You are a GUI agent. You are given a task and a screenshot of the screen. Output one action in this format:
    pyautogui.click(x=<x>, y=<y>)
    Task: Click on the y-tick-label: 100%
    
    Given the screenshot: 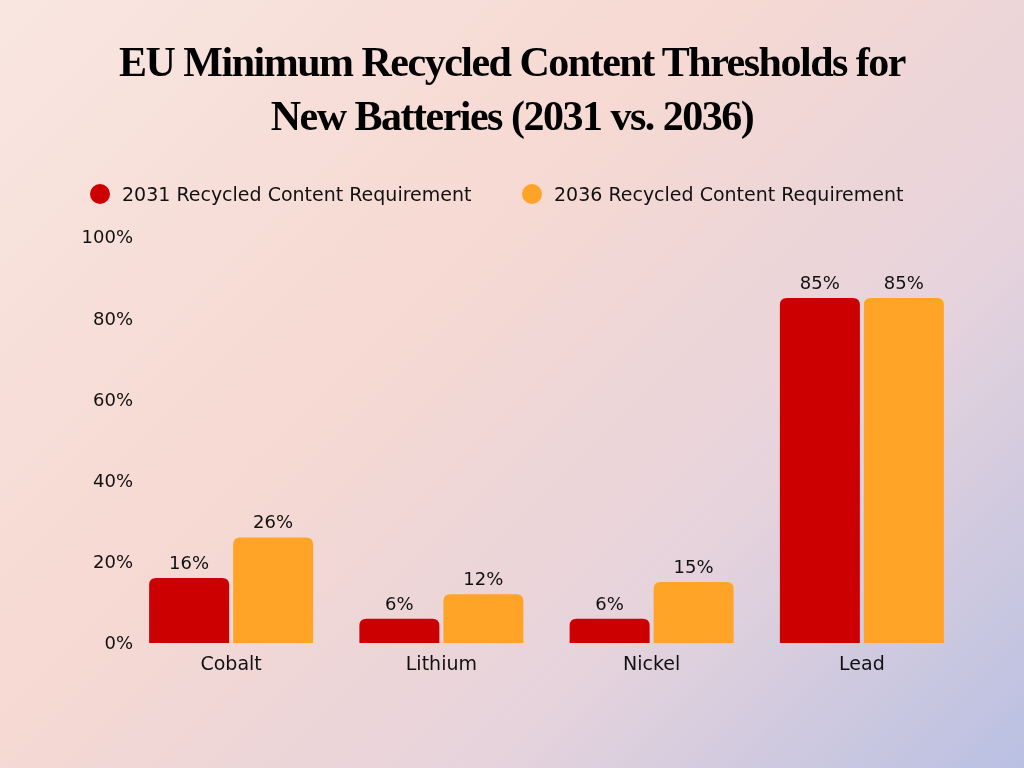 What is the action you would take?
    pyautogui.click(x=107, y=237)
    